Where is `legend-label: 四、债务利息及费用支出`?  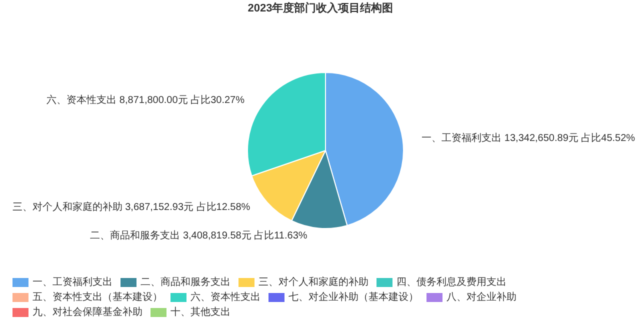
legend-label: 四、债务利息及费用支出 is located at coordinates (451, 282).